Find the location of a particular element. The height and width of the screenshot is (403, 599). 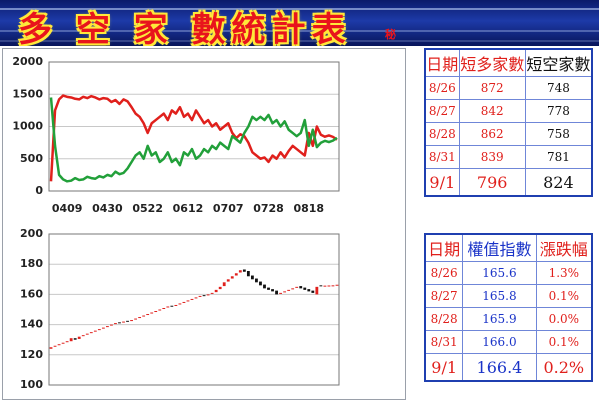

title: 多 空 家 數統計表 is located at coordinates (185, 28).